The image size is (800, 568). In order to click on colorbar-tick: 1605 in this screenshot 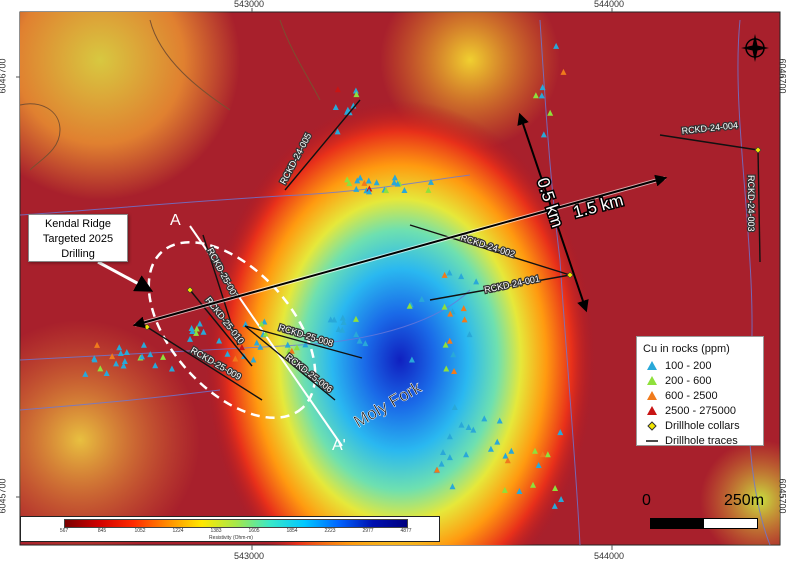, I will do `click(254, 531)`.